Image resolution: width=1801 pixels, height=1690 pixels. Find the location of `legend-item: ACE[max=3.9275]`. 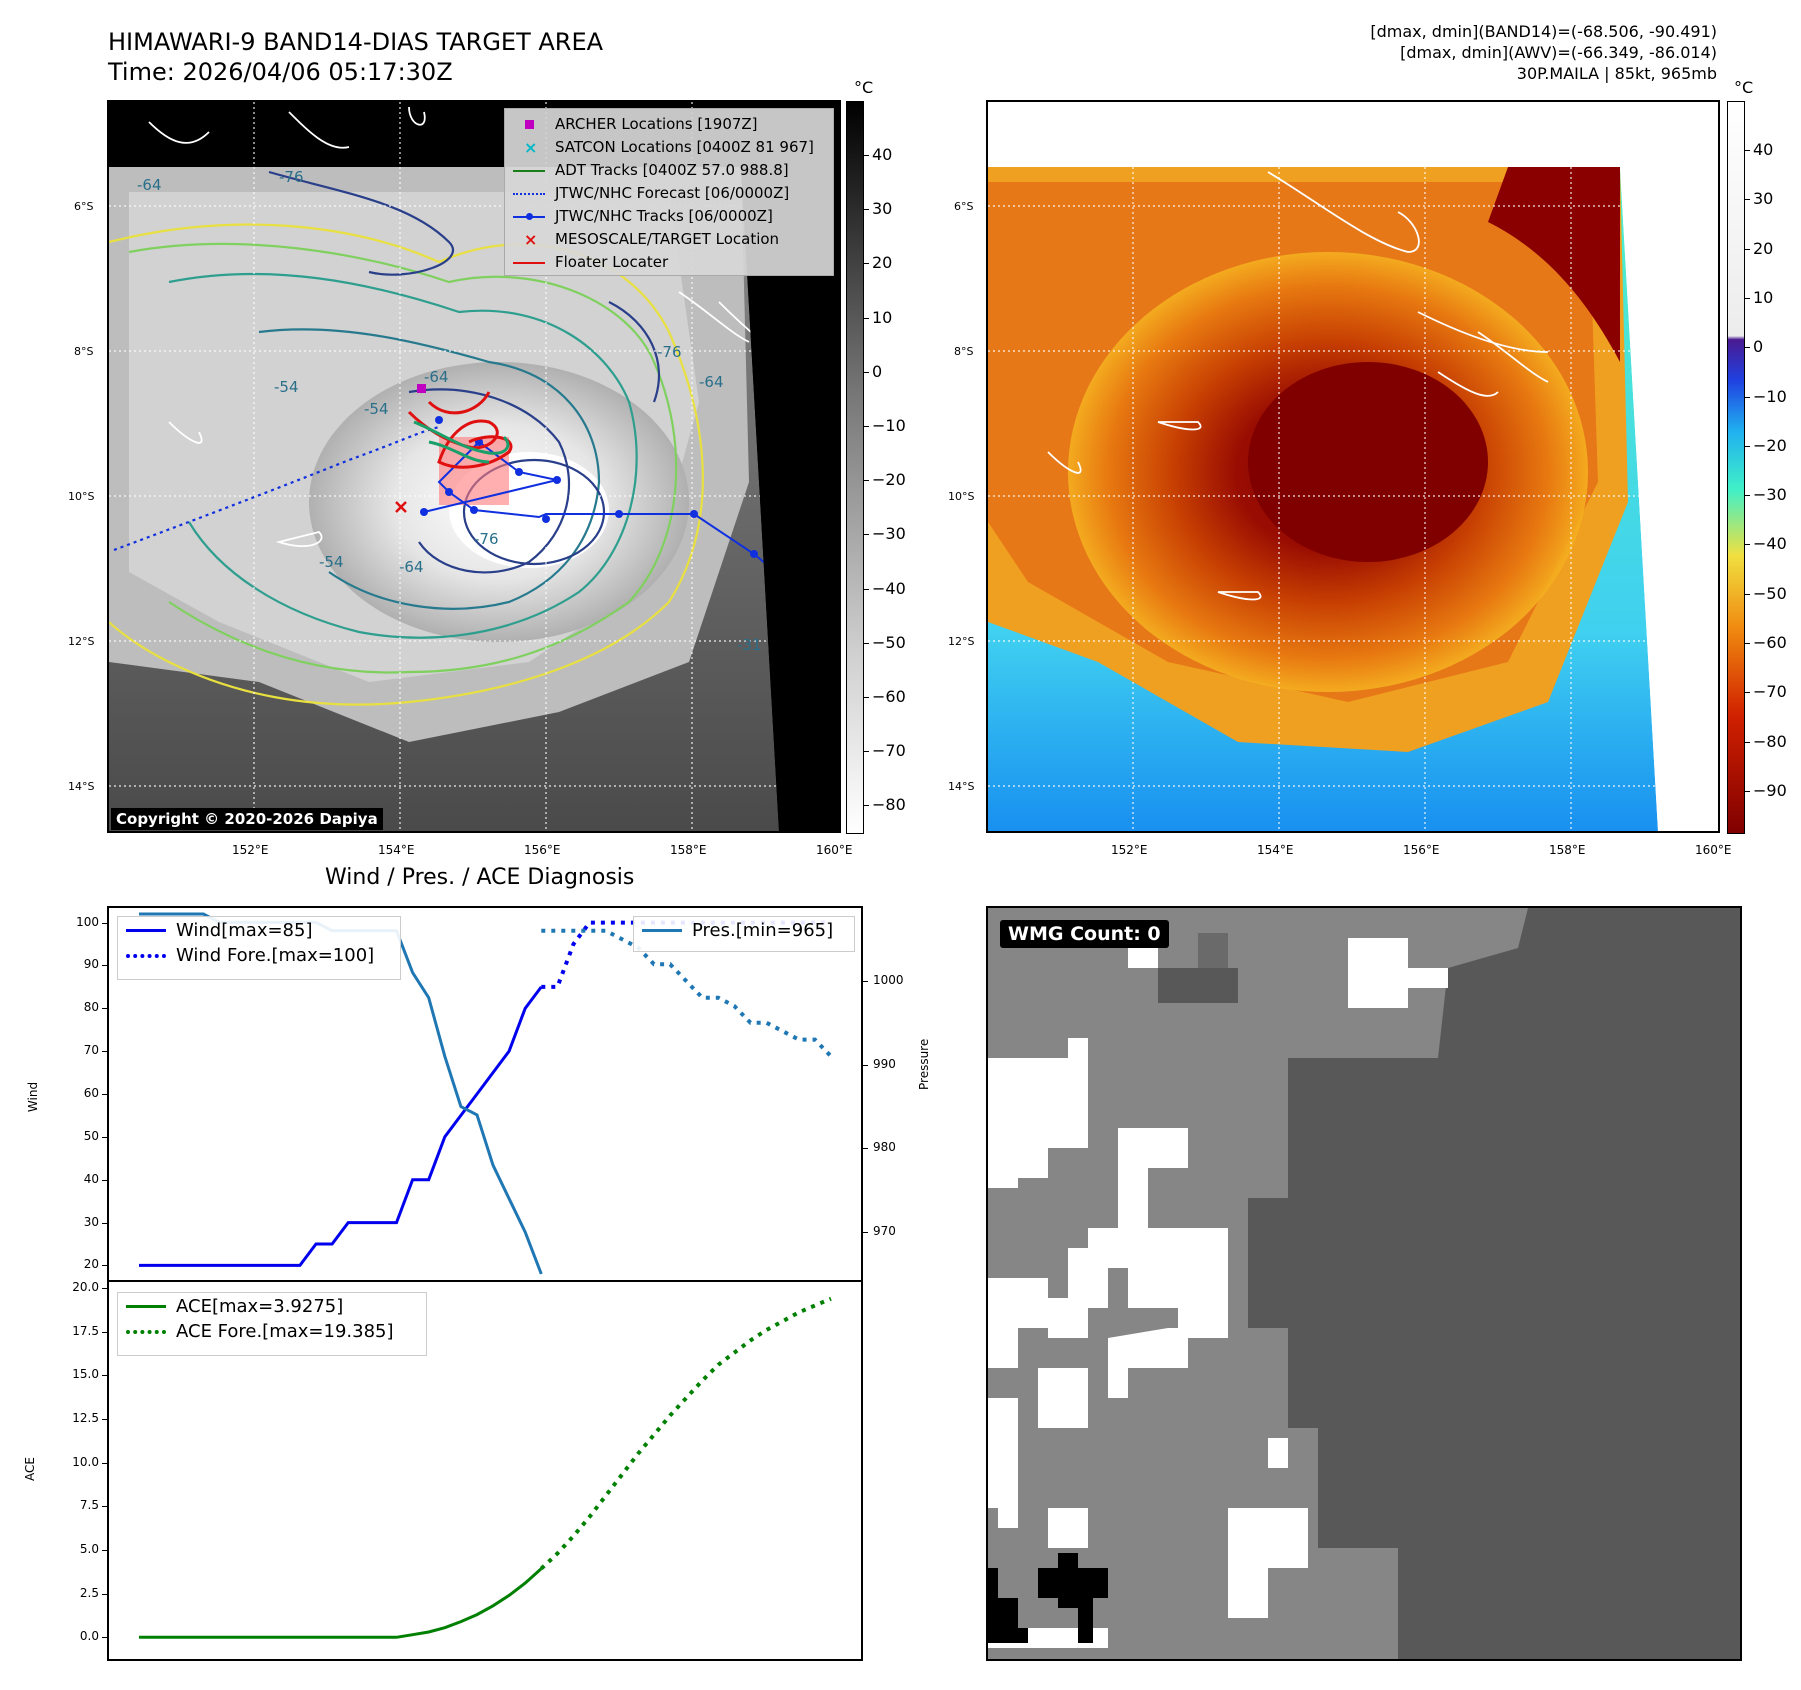

legend-item: ACE[max=3.9275] is located at coordinates (272, 1306).